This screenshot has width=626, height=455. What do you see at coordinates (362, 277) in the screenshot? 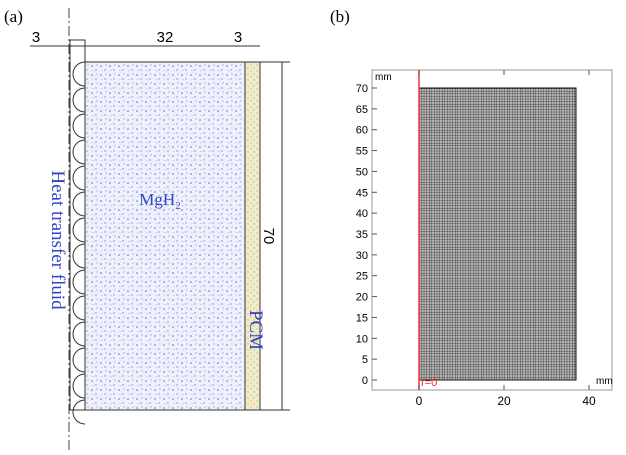
I see `y-tick-label: 25` at bounding box center [362, 277].